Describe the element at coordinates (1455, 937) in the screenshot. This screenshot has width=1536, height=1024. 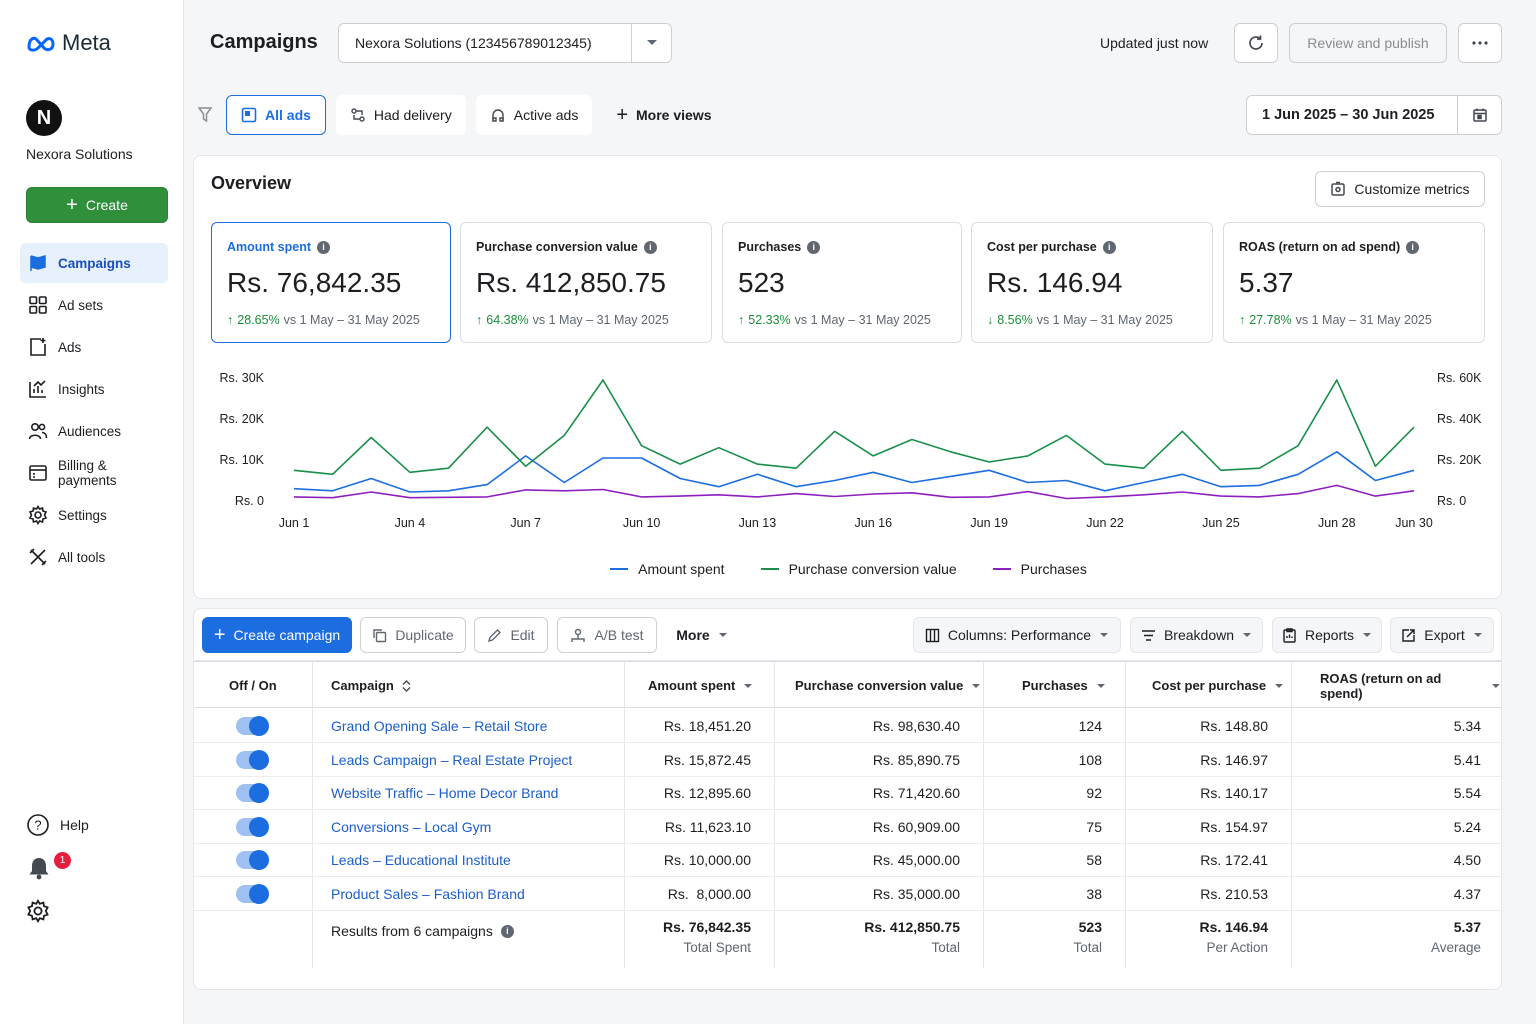
I see `total-roas: 5.37 Average` at that location.